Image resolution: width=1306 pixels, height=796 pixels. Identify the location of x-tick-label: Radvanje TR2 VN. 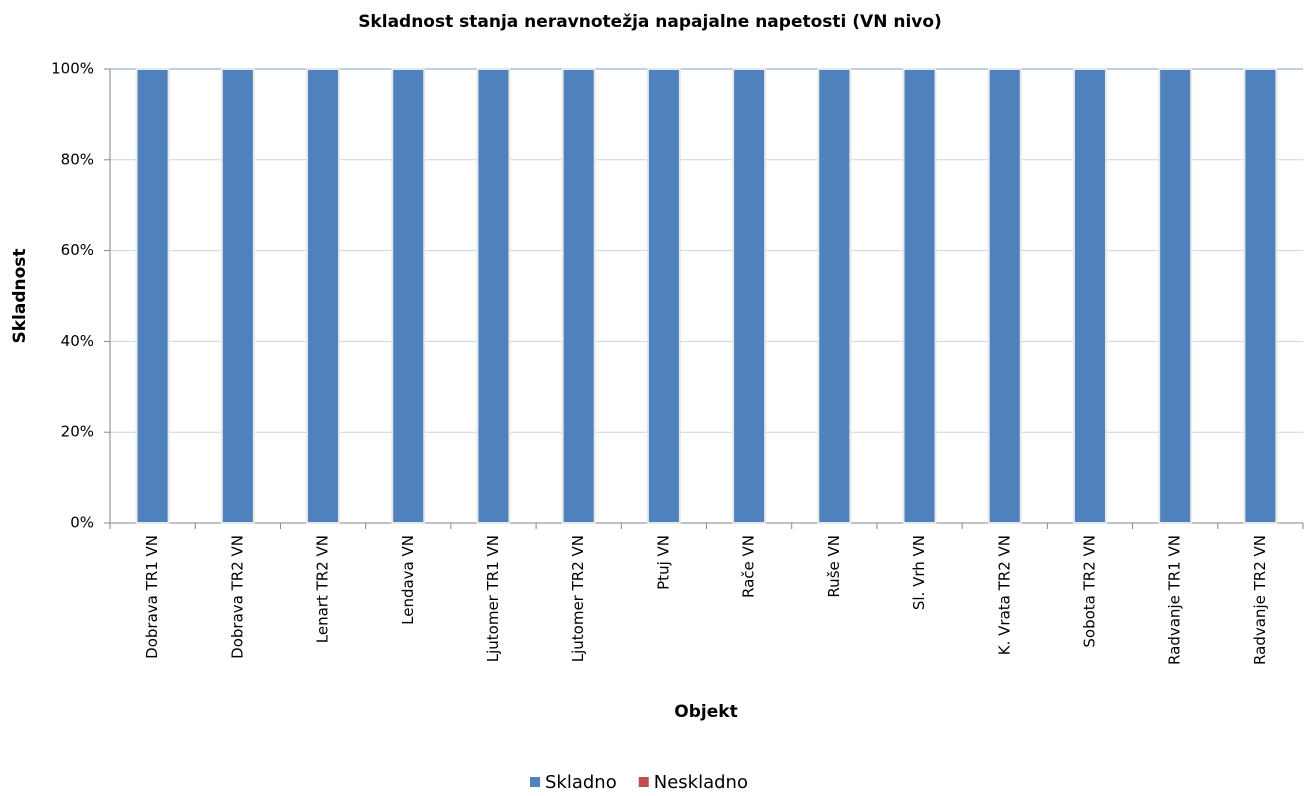
(1260, 600).